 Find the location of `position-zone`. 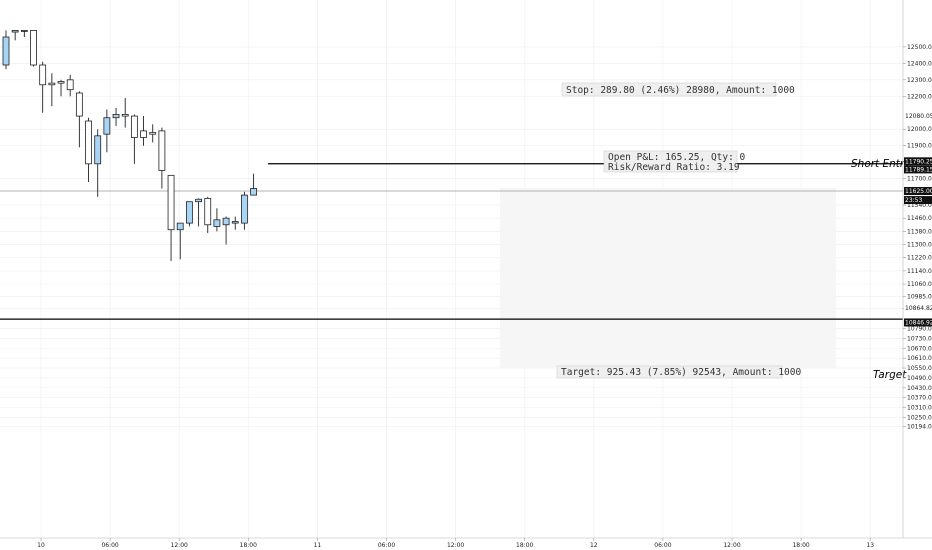

position-zone is located at coordinates (668, 278).